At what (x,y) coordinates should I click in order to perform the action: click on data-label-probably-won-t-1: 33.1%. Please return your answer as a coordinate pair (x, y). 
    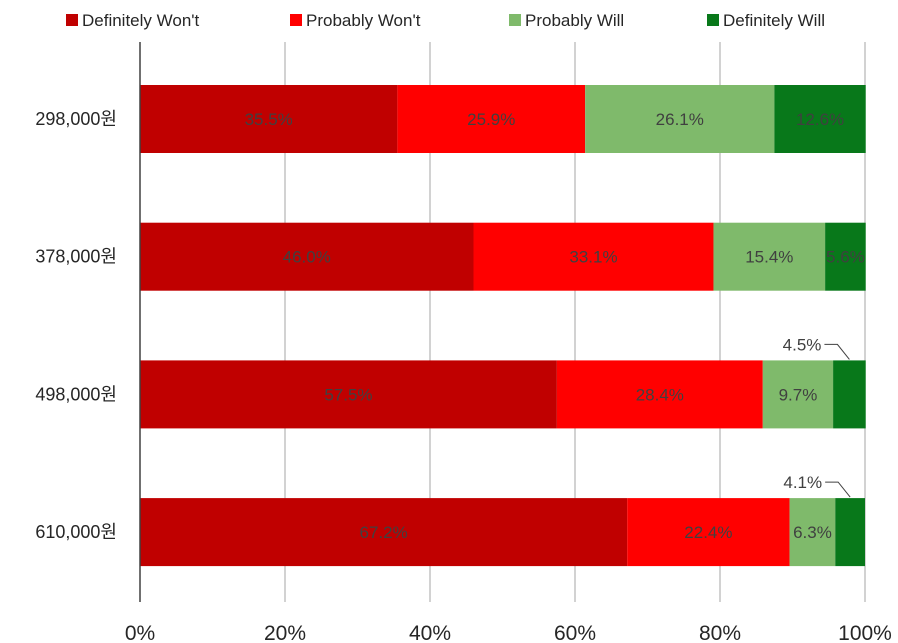
    Looking at the image, I should click on (593, 257).